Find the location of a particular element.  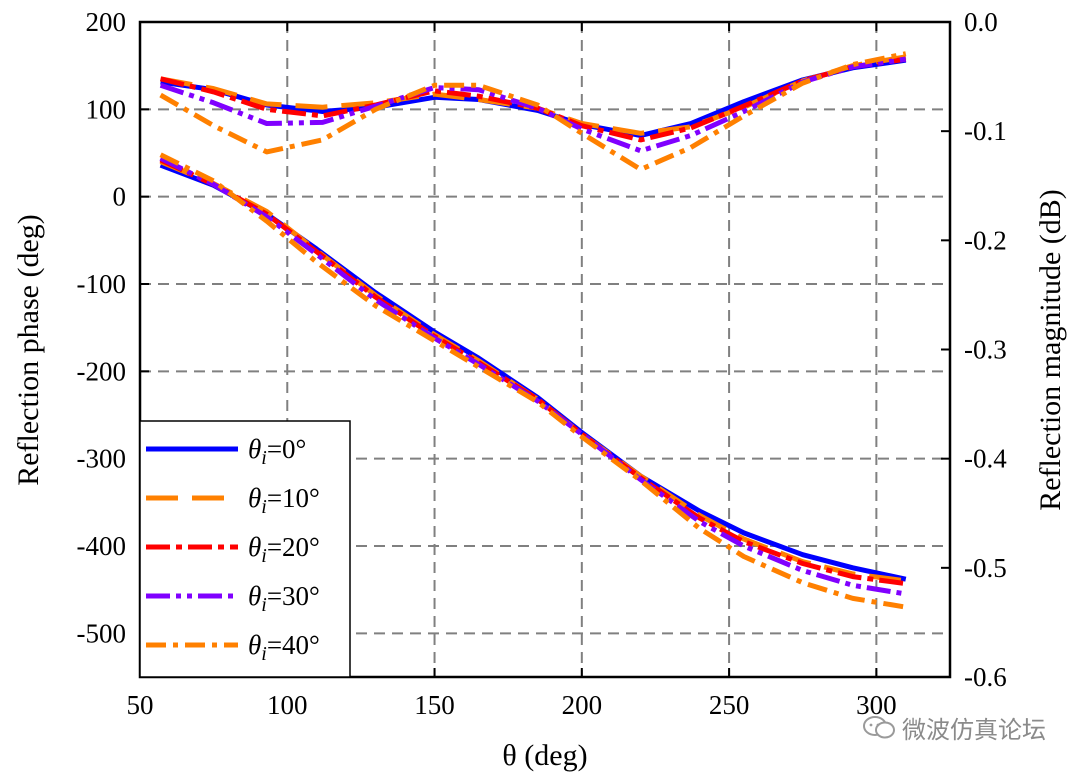

y-tick-label-right: -0.2 is located at coordinates (985, 240).